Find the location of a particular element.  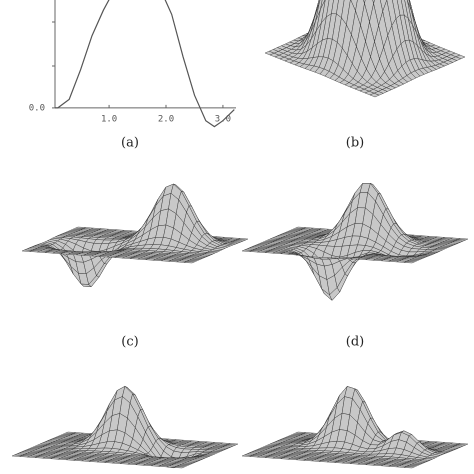

x-tick-label: 3.0 is located at coordinates (223, 119).